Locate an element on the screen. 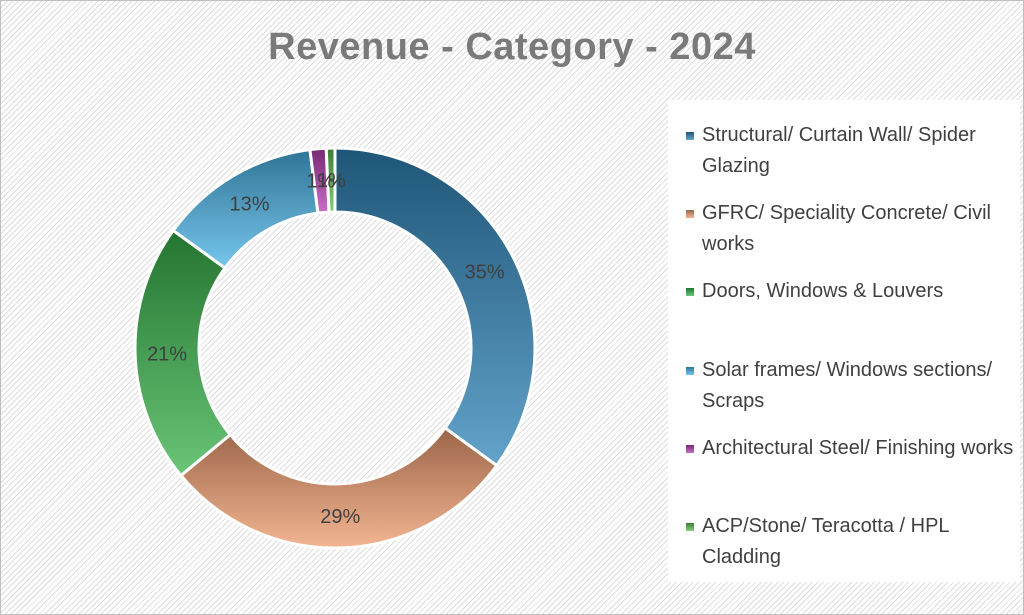 This screenshot has width=1024, height=615. slice-structural is located at coordinates (435, 307).